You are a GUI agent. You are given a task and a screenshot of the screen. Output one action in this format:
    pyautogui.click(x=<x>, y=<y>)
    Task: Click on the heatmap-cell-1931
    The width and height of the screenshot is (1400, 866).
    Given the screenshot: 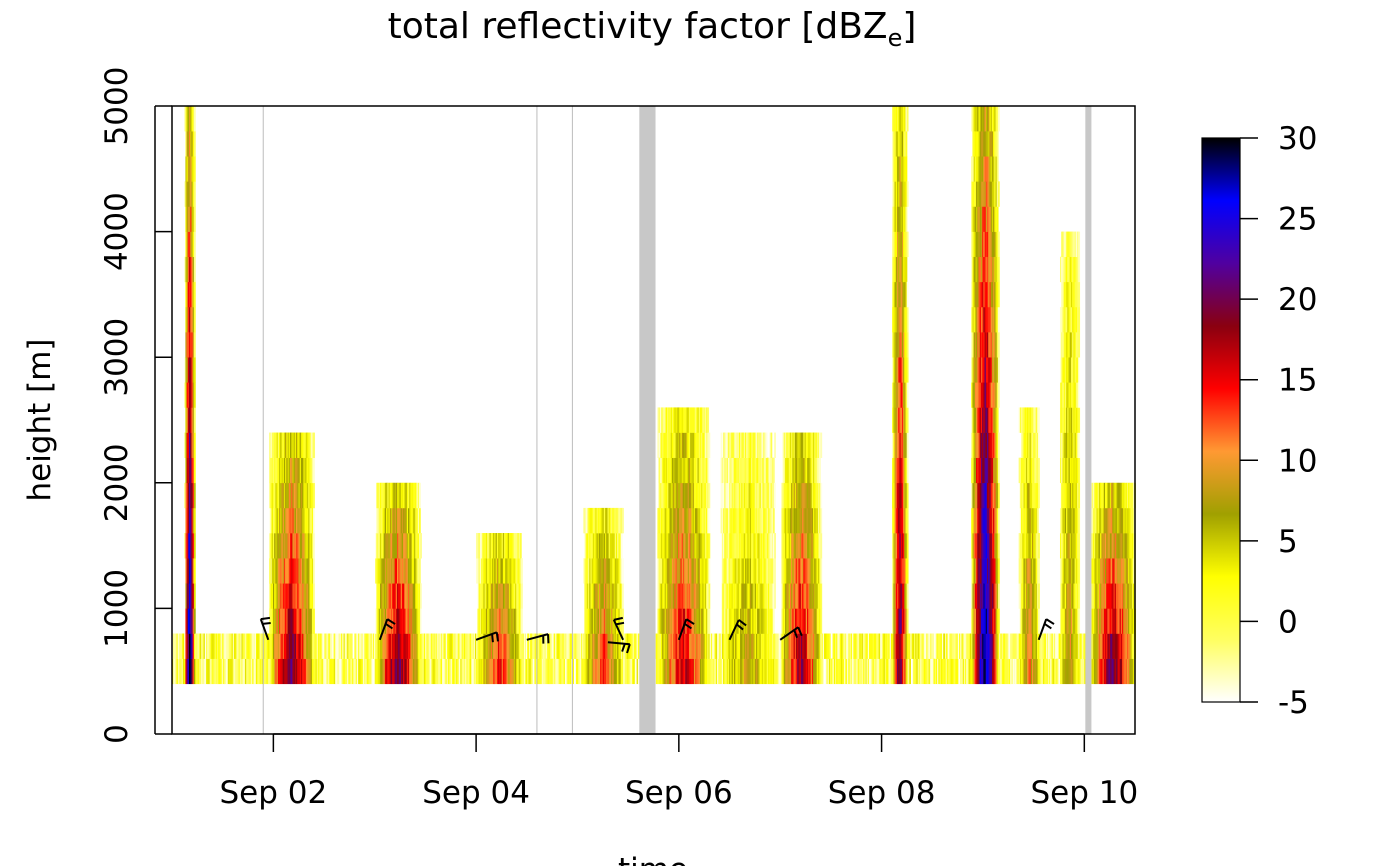 What is the action you would take?
    pyautogui.click(x=675, y=445)
    